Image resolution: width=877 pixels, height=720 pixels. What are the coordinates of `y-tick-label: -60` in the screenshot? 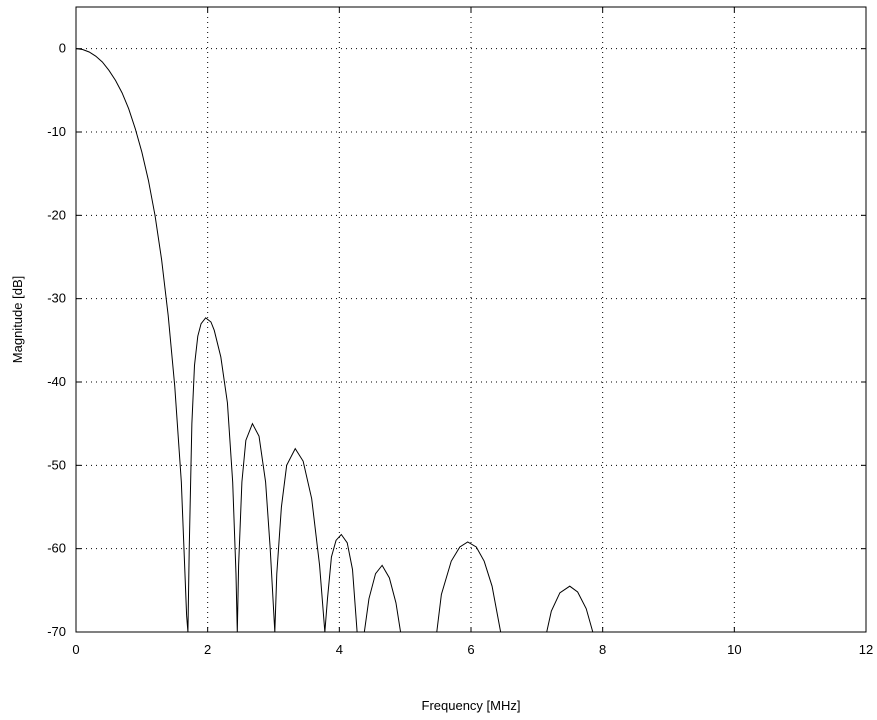 It's located at (56, 548).